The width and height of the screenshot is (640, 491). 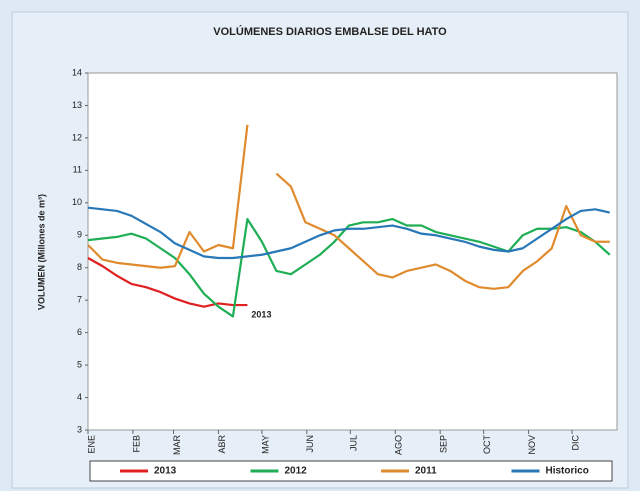 What do you see at coordinates (41, 252) in the screenshot?
I see `y-axis-label: VOLUMEN (Millones de m³)` at bounding box center [41, 252].